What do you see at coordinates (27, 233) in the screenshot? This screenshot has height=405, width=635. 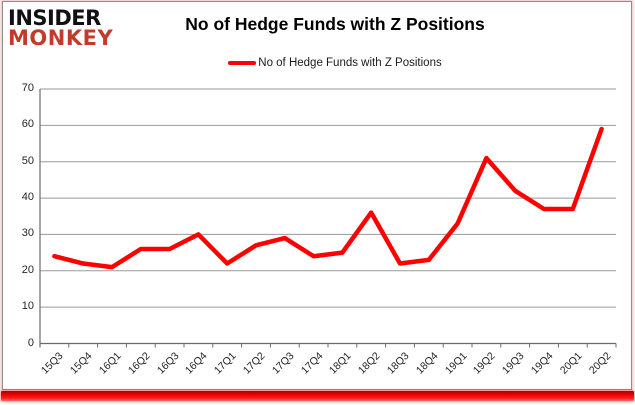 I see `y-axis-label: 30` at bounding box center [27, 233].